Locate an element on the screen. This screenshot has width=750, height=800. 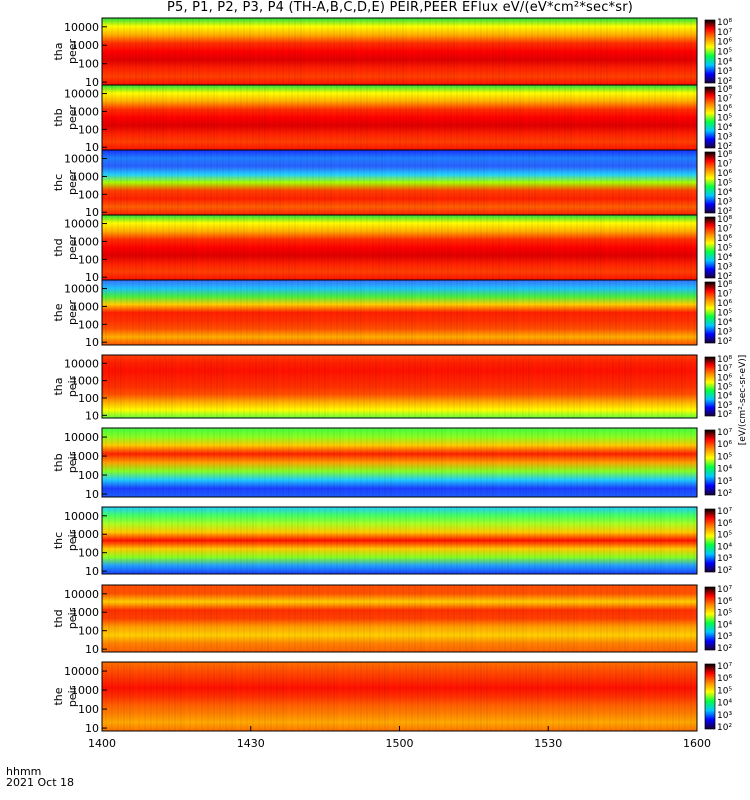
colorbar-tick-label: 10⁵ is located at coordinates (724, 314).